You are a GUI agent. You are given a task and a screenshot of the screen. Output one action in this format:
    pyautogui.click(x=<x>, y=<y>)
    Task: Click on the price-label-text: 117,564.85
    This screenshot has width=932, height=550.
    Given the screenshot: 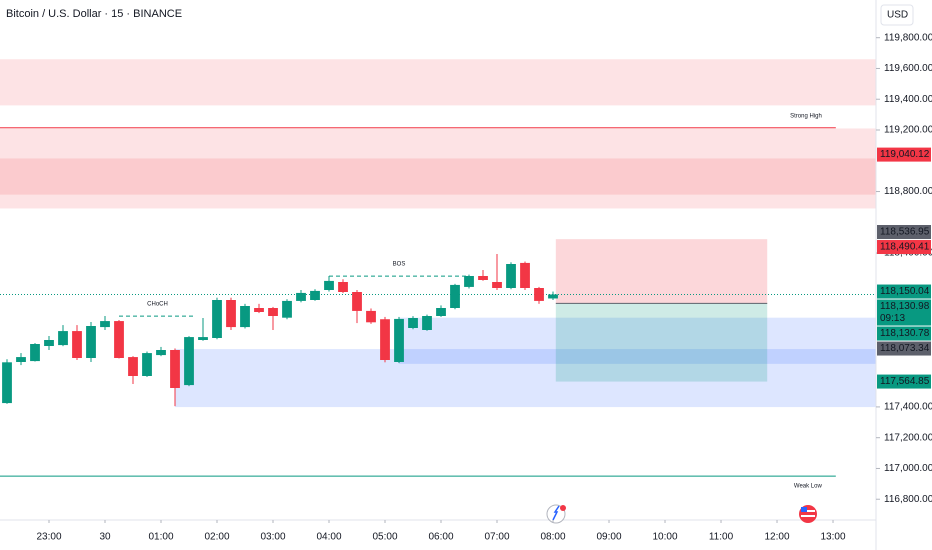 What is the action you would take?
    pyautogui.click(x=905, y=381)
    